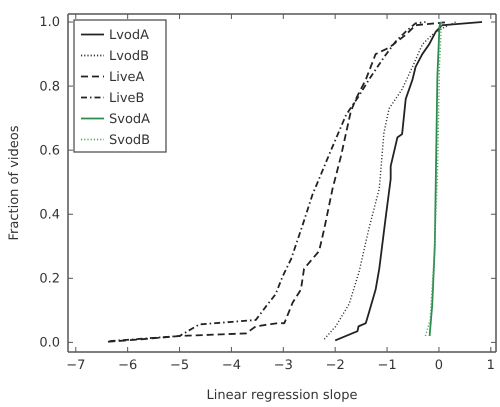  I want to click on y-tick-label: 0.2, so click(49, 278).